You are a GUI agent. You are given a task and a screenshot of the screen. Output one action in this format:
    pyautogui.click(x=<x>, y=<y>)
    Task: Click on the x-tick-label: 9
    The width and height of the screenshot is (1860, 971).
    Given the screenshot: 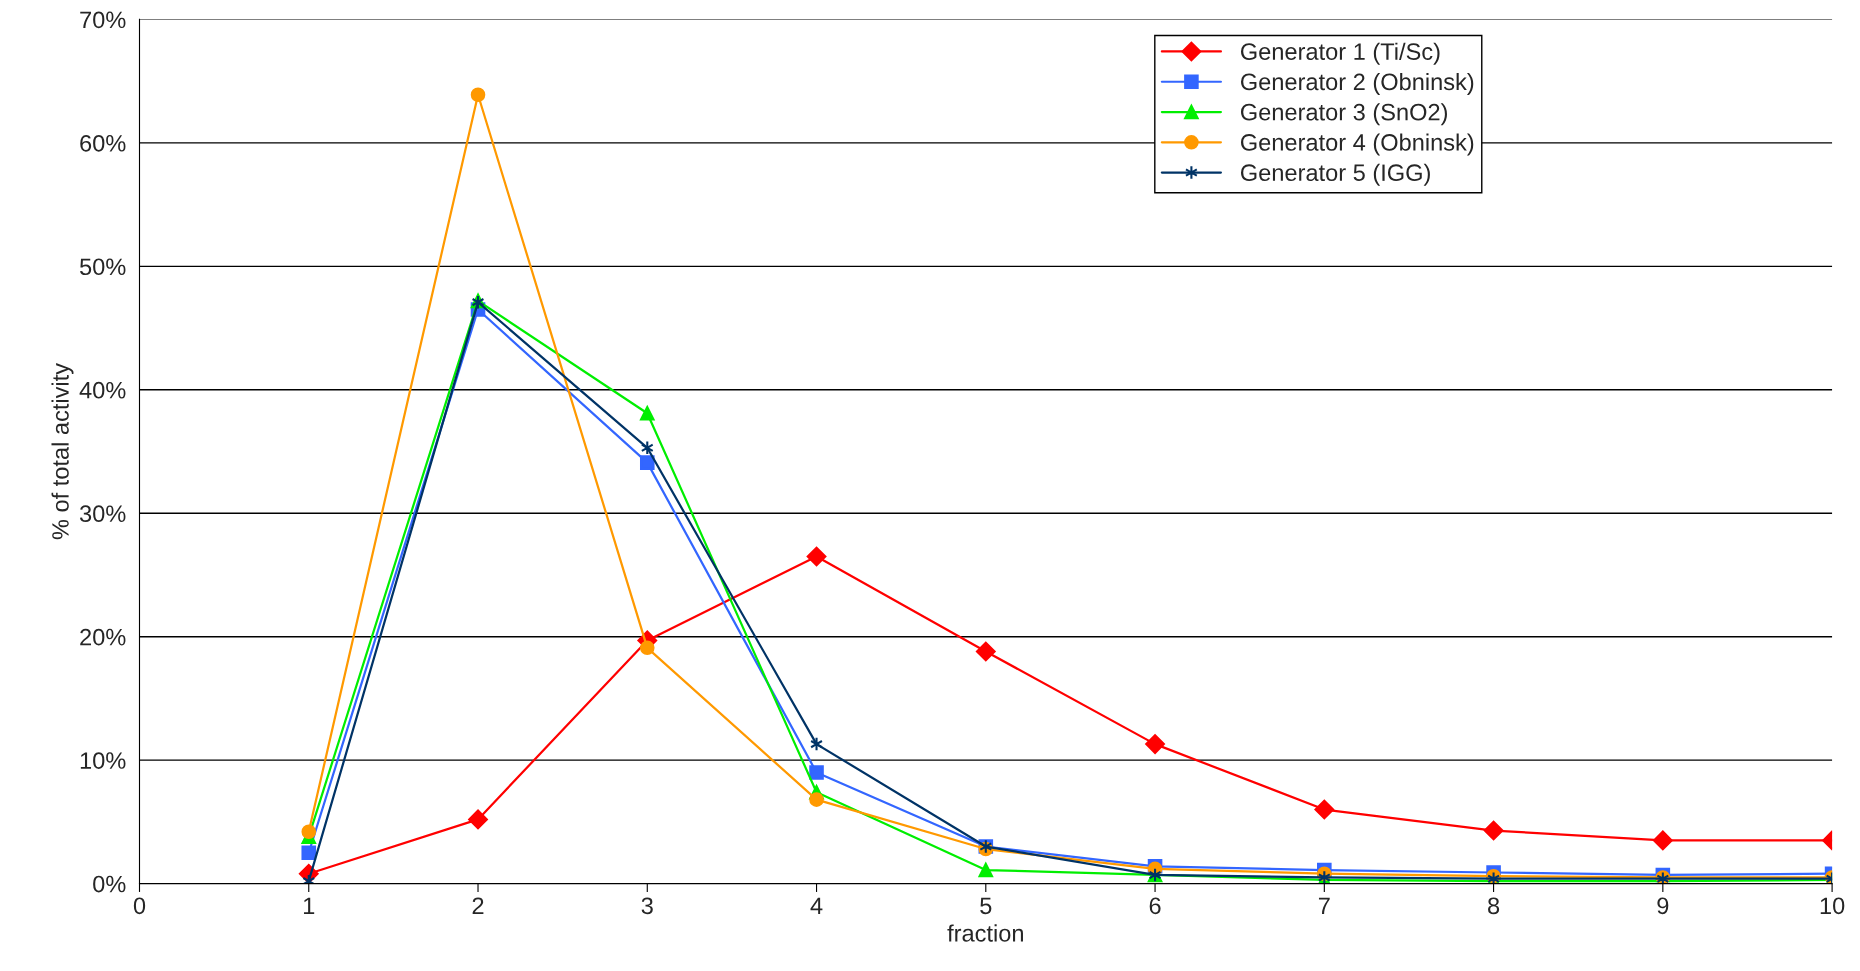 What is the action you would take?
    pyautogui.click(x=1663, y=906)
    